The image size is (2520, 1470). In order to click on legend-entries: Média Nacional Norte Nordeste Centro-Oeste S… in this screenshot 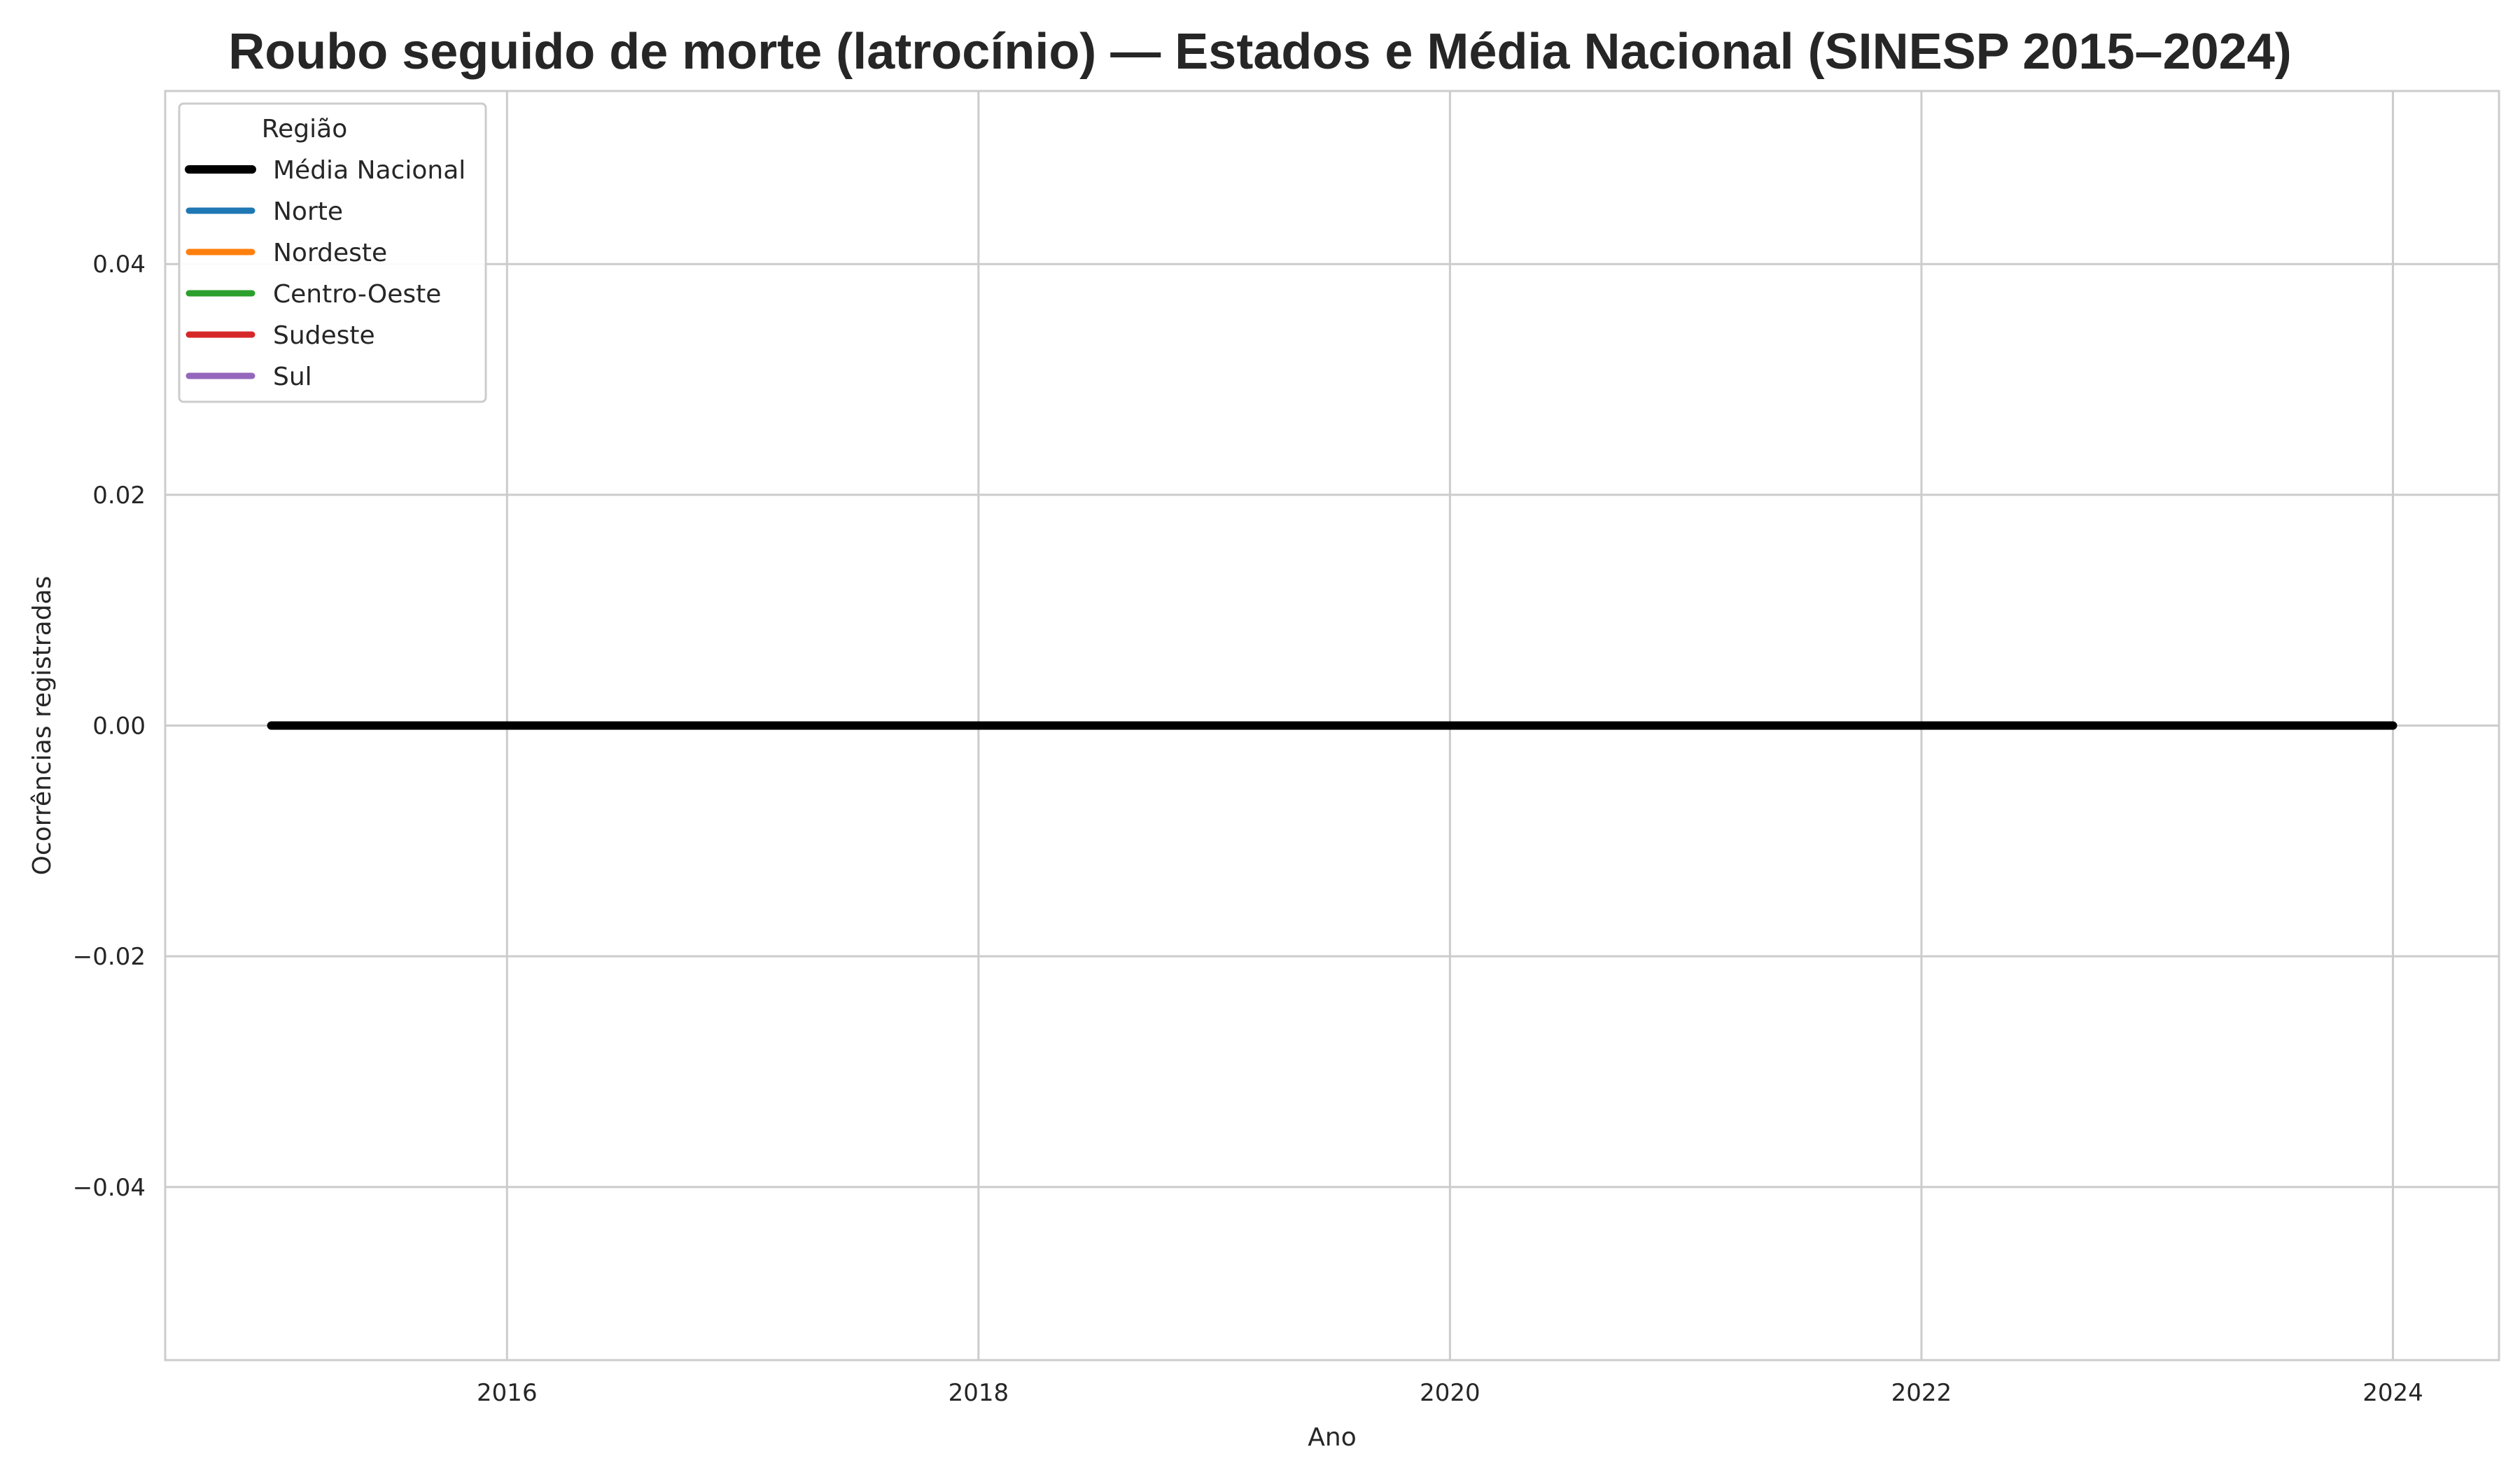, I will do `click(325, 273)`.